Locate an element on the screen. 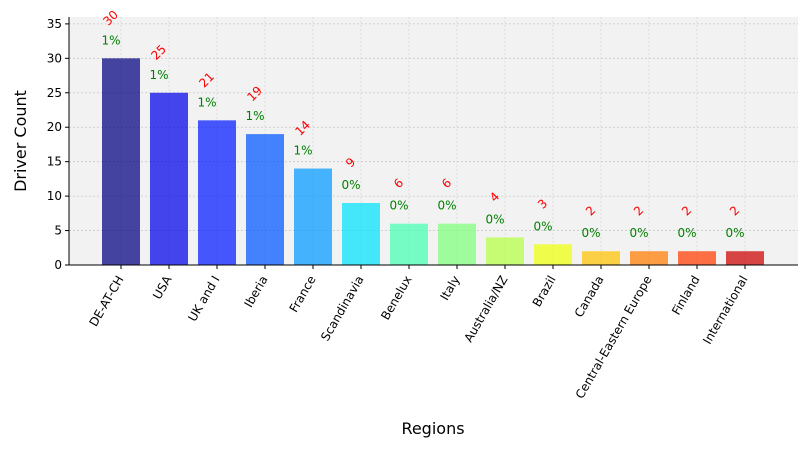 The height and width of the screenshot is (450, 810). x-tick-label: Australia/NZ is located at coordinates (485, 308).